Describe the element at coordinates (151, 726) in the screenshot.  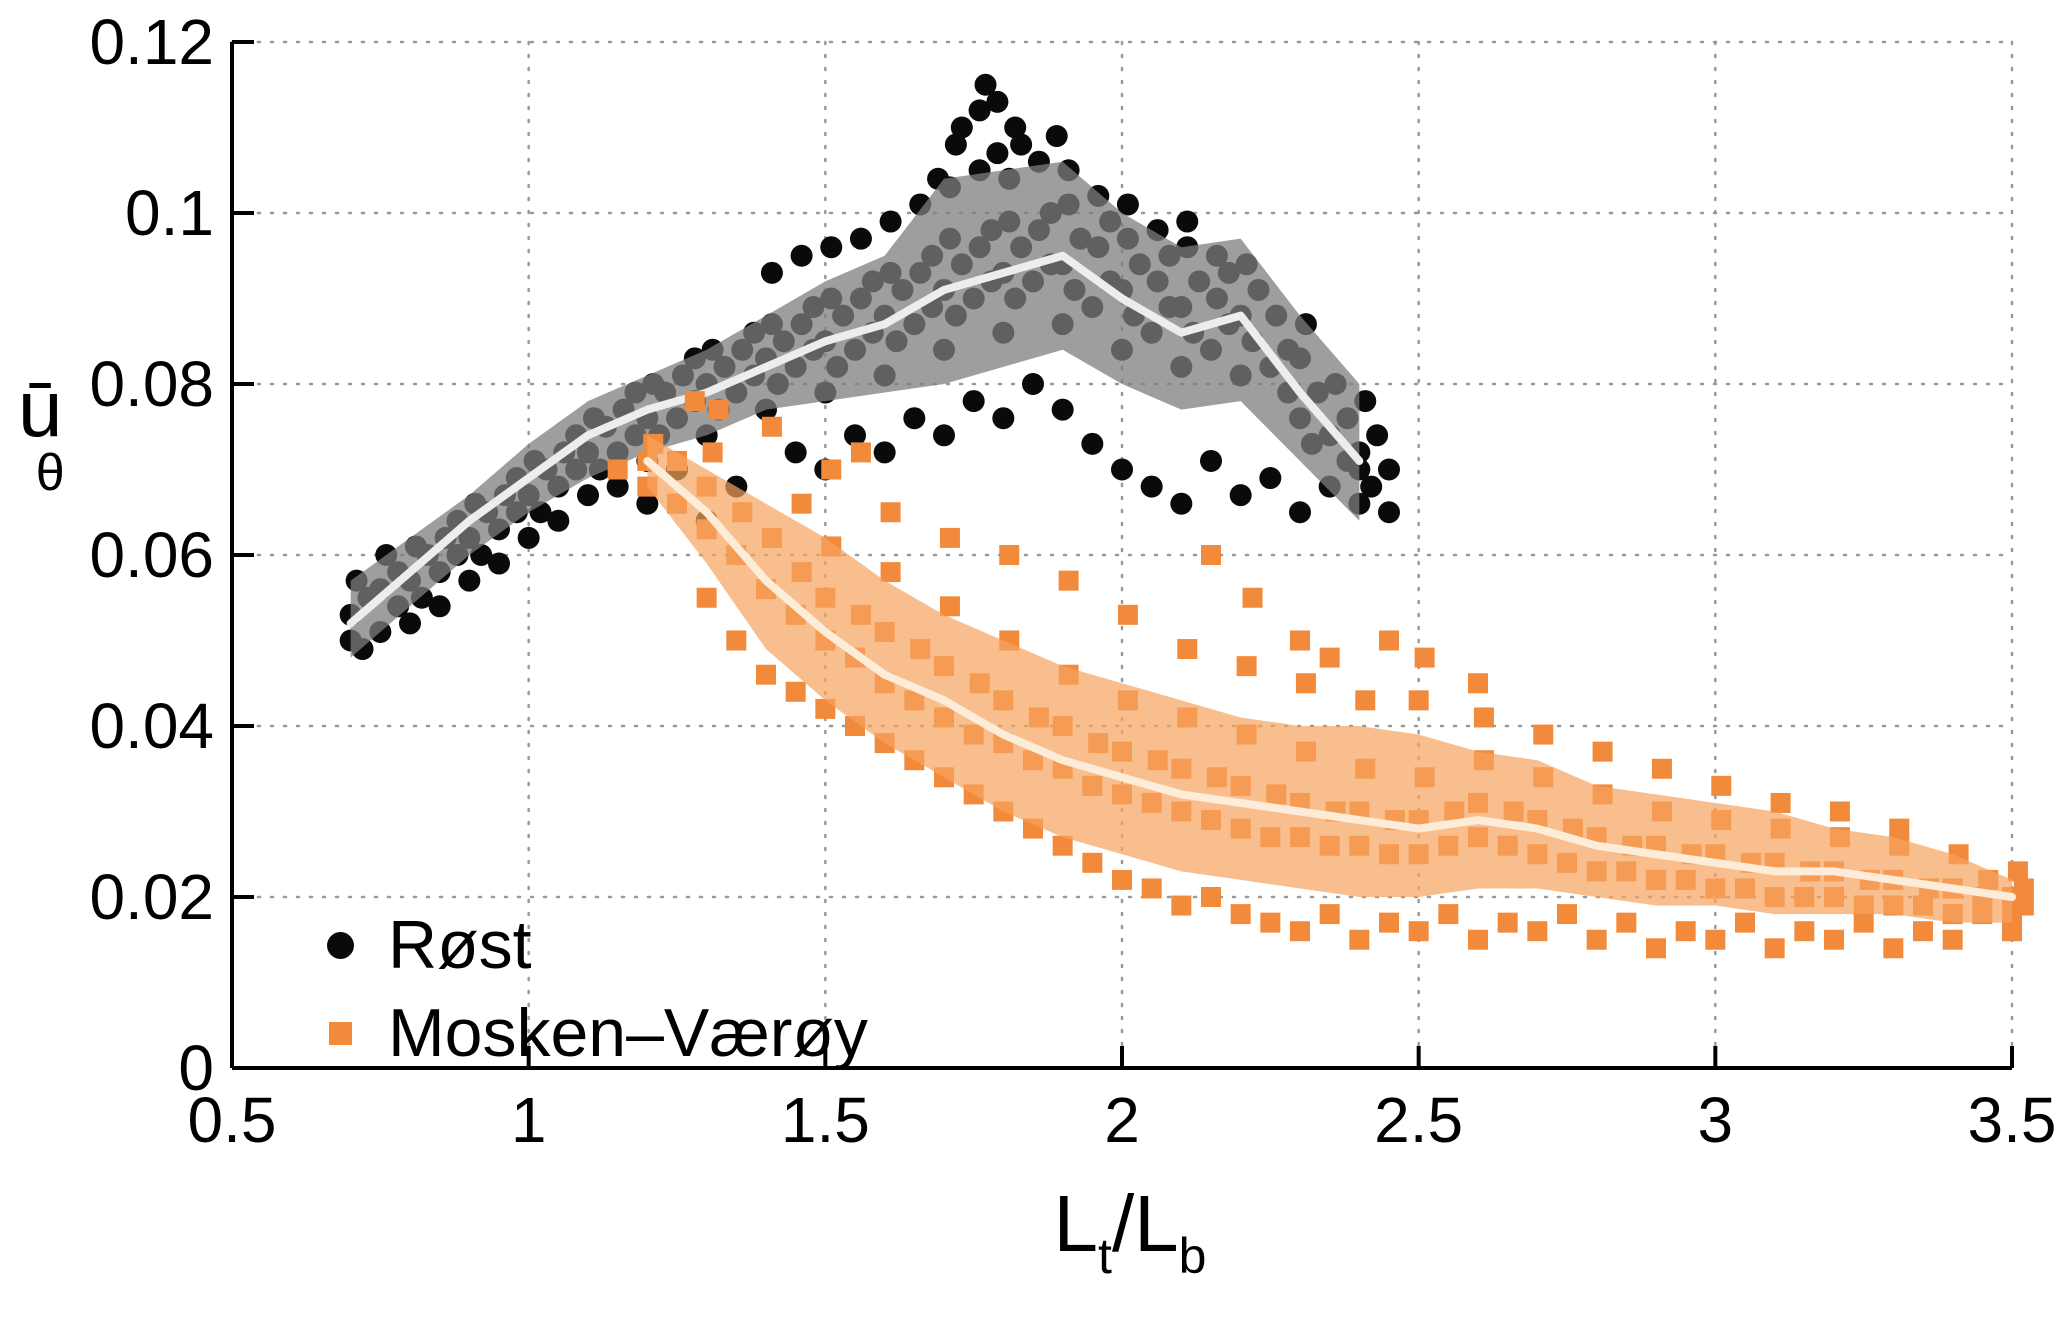
I see `y-tick-label: 0.04` at that location.